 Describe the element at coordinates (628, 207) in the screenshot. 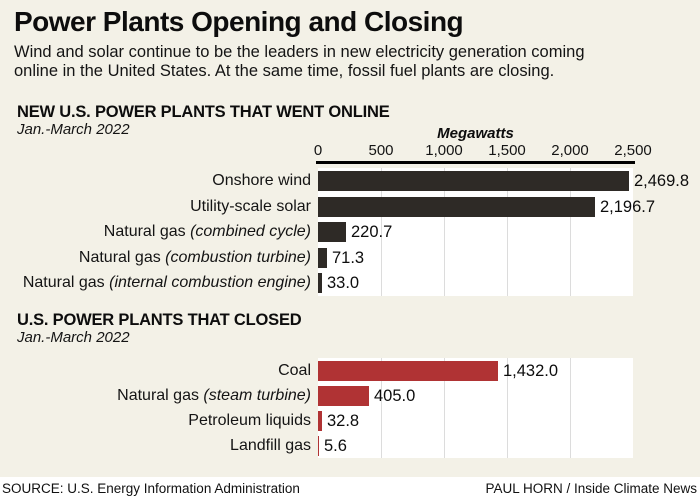

I see `value-label: 2,196.7` at that location.